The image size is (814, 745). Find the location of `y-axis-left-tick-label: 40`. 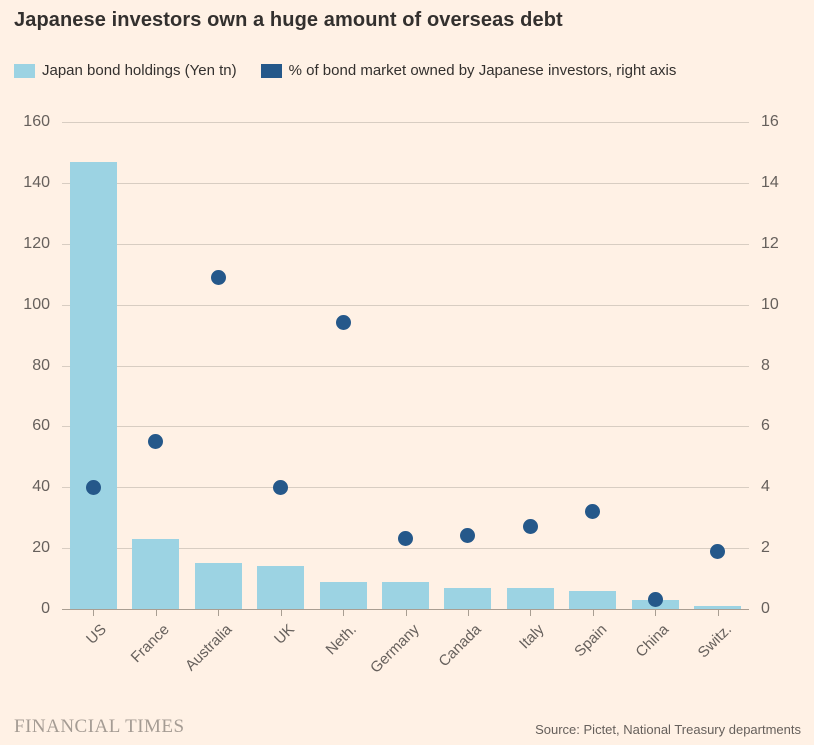

y-axis-left-tick-label: 40 is located at coordinates (41, 487).